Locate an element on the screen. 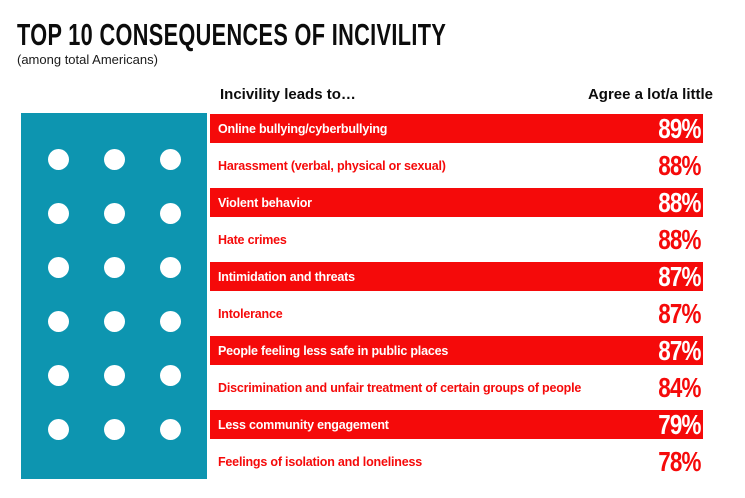  row-value: 78% is located at coordinates (679, 461).